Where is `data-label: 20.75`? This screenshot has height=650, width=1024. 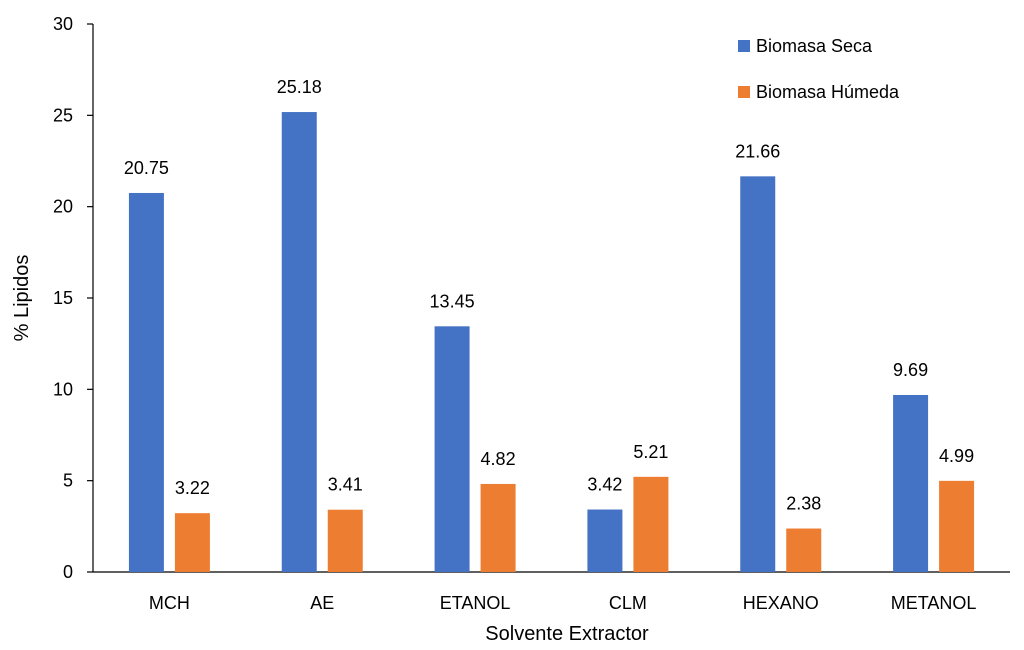 data-label: 20.75 is located at coordinates (146, 168).